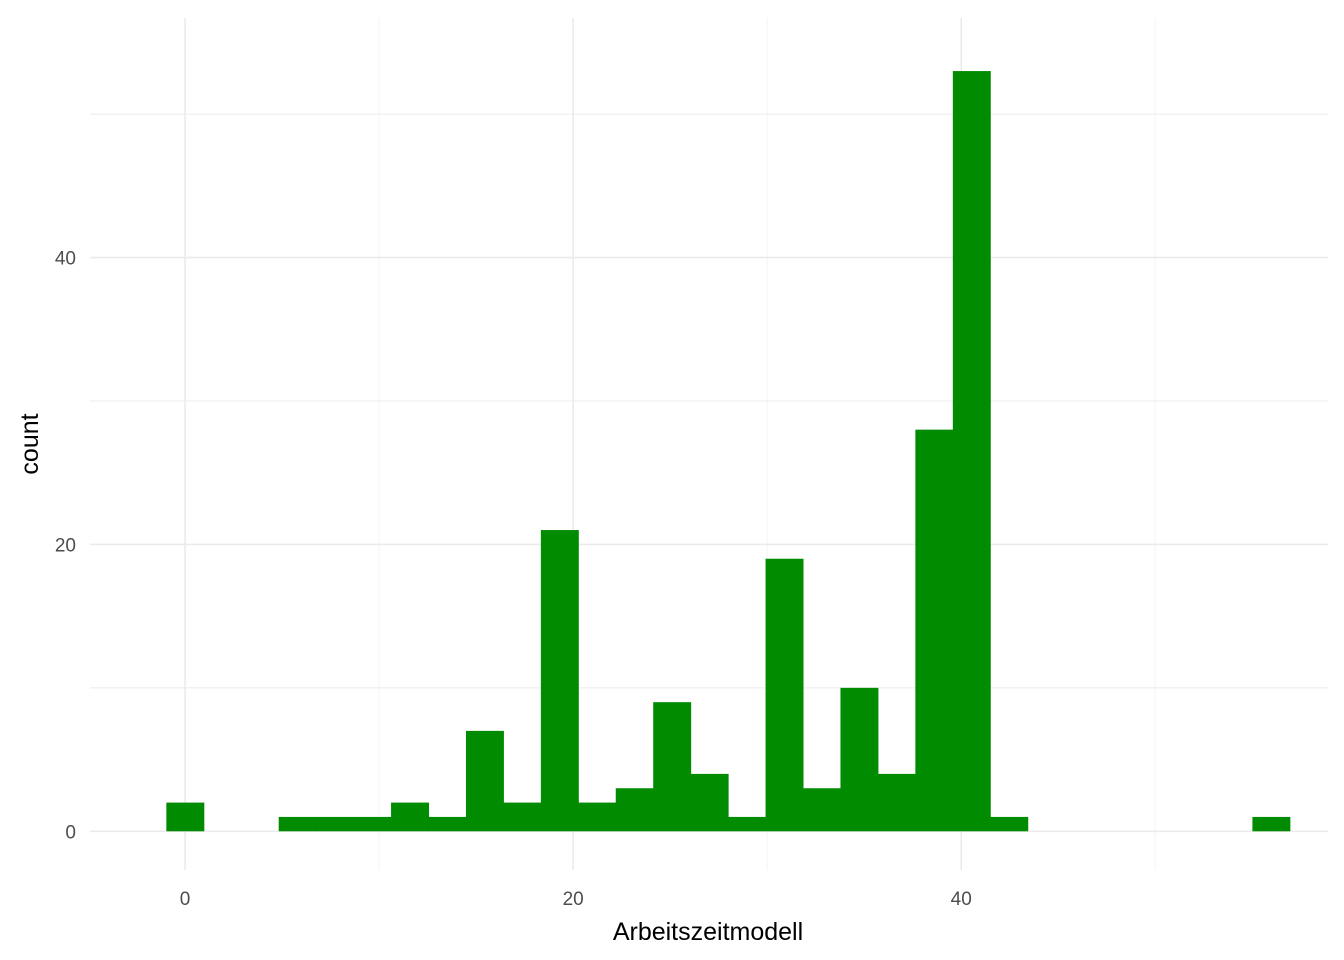  I want to click on x-tick-label: 40, so click(961, 899).